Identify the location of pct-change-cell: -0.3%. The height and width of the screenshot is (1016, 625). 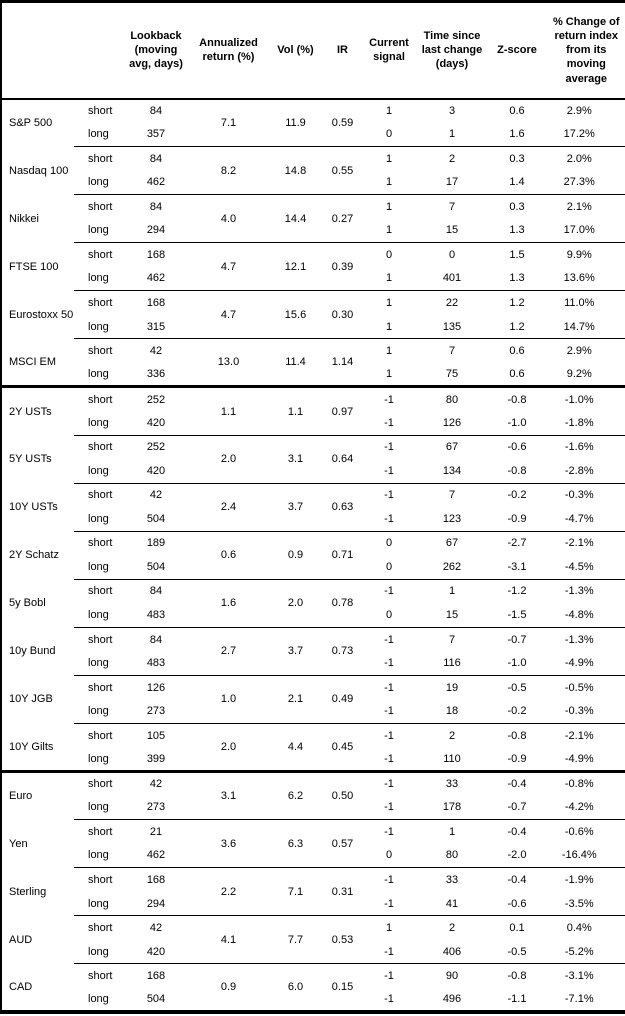
(586, 495).